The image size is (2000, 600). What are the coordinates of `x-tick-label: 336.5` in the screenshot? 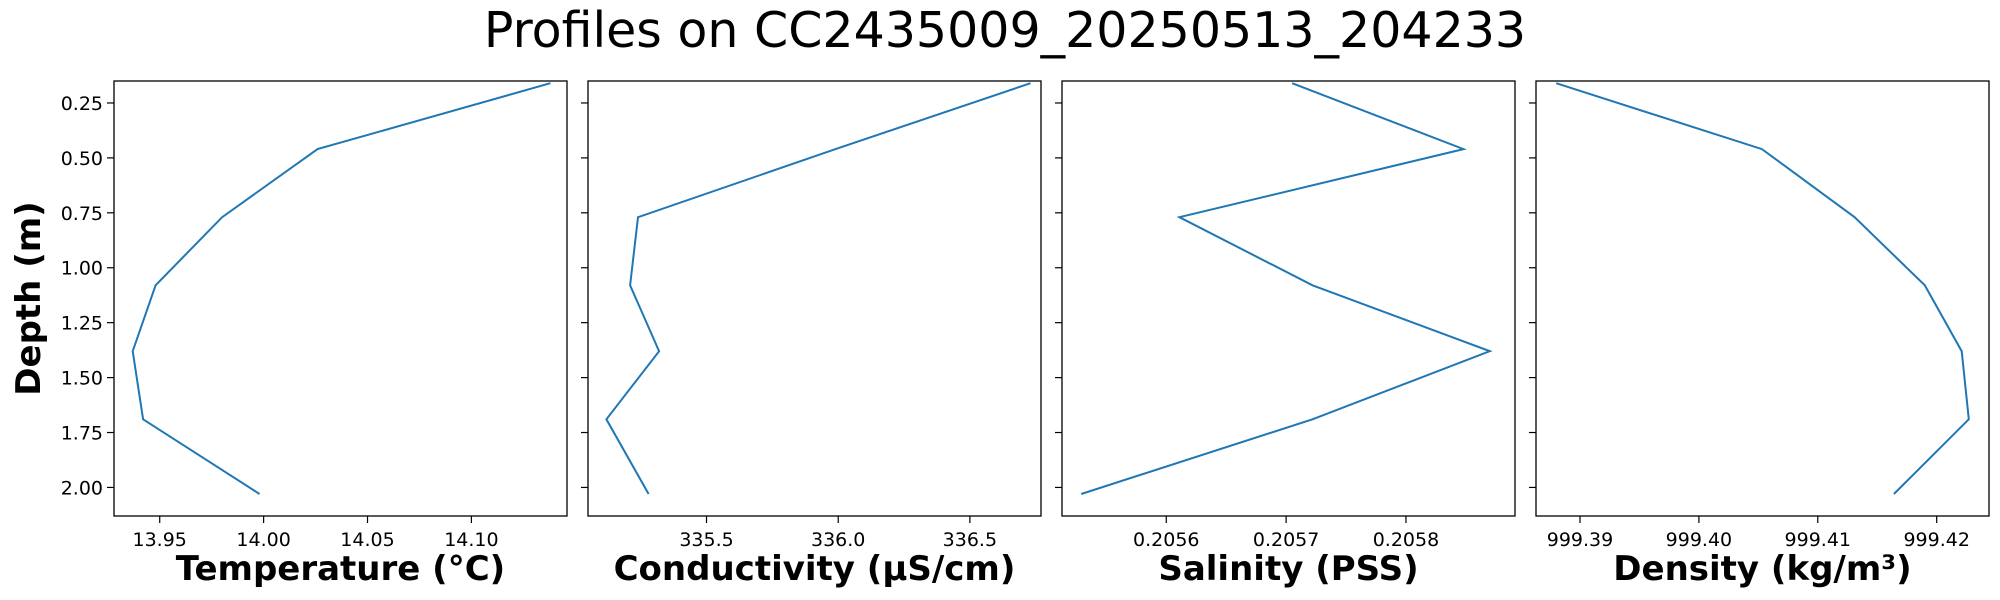 It's located at (970, 540).